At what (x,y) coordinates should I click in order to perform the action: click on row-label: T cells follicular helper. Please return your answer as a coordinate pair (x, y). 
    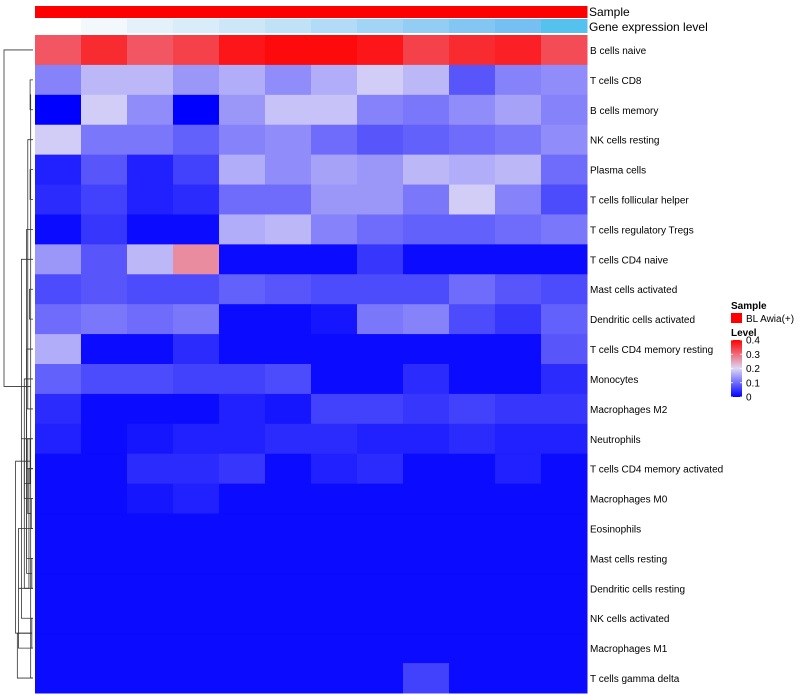
    Looking at the image, I should click on (639, 201).